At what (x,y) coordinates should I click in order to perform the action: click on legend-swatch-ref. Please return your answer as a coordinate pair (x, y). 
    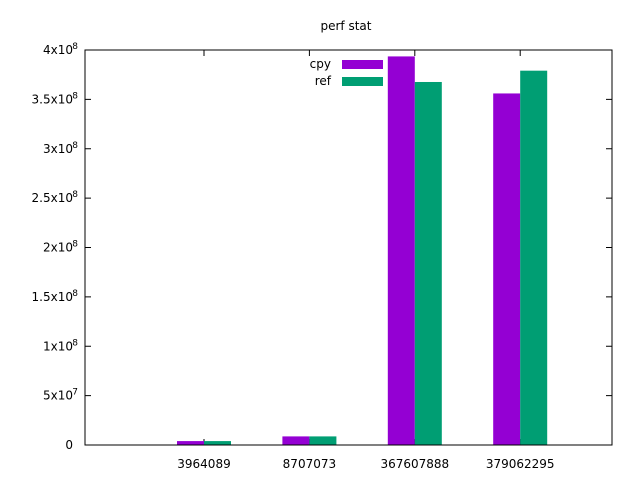
    Looking at the image, I should click on (362, 81).